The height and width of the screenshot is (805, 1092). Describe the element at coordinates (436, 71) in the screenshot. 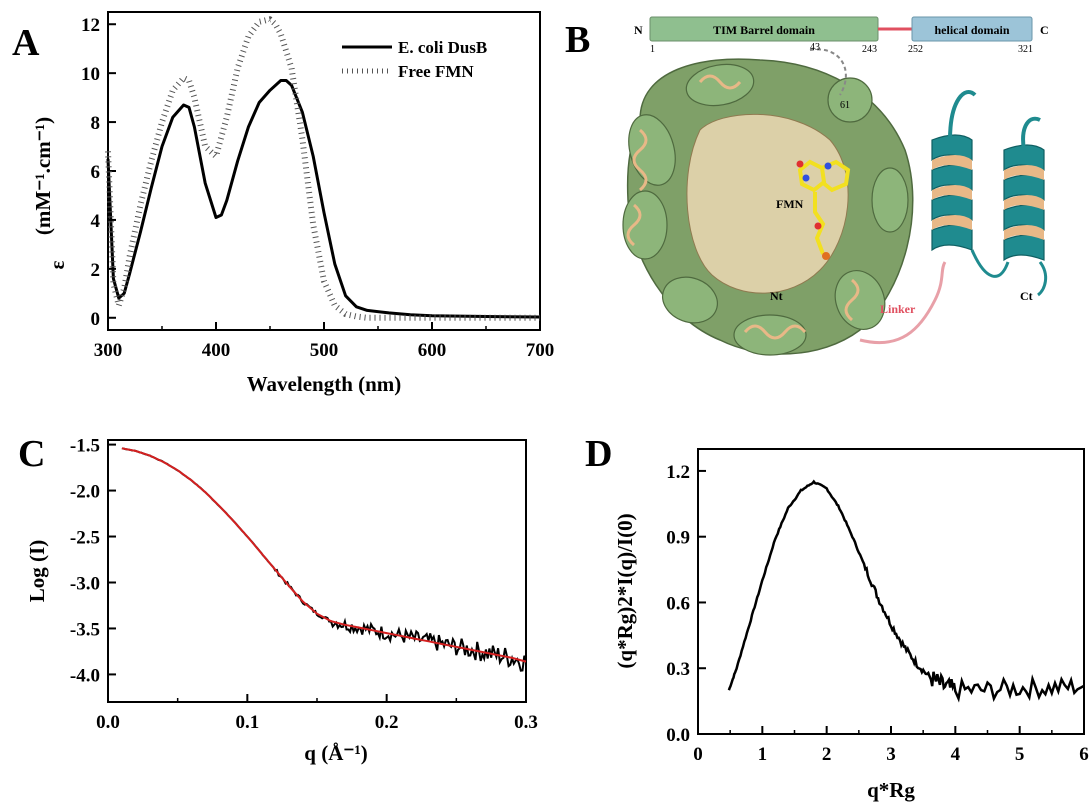

I see `legend-fmn: Free FMN` at that location.